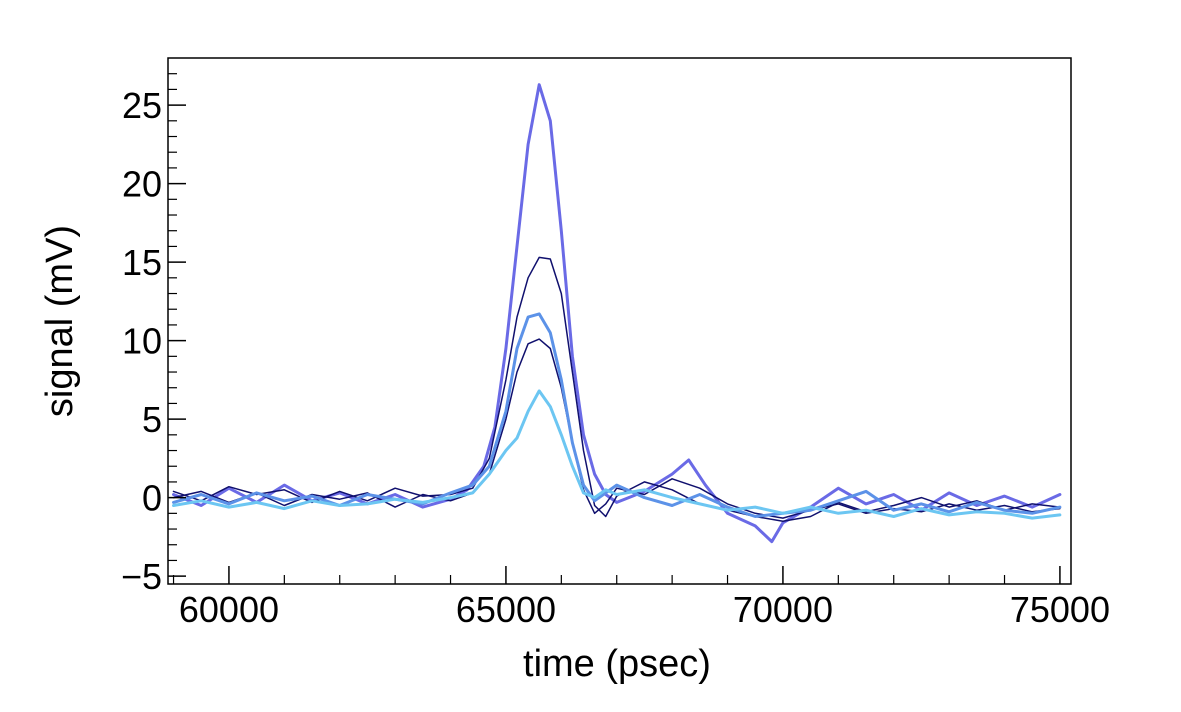 Image resolution: width=1181 pixels, height=712 pixels. I want to click on y-tick-label: 10, so click(142, 341).